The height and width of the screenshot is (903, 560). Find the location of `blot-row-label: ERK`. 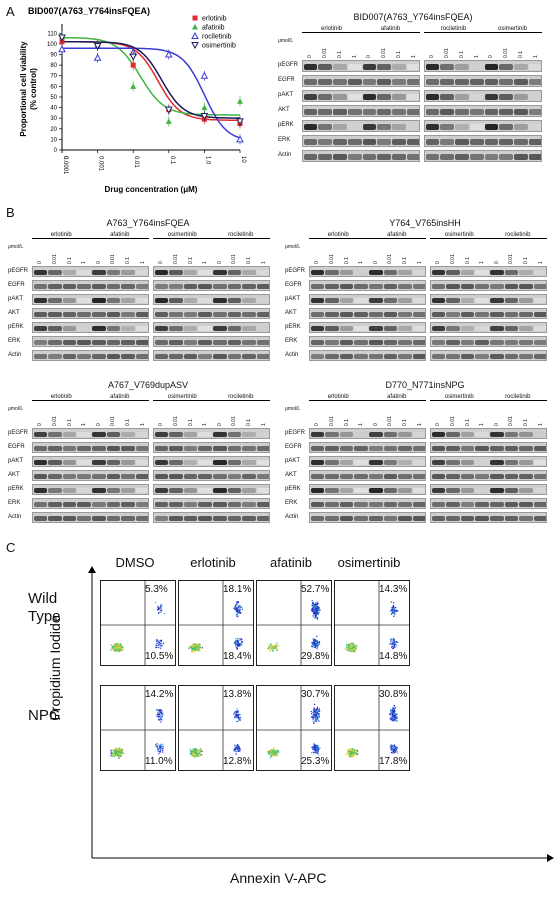

blot-row-label: ERK is located at coordinates (284, 140).